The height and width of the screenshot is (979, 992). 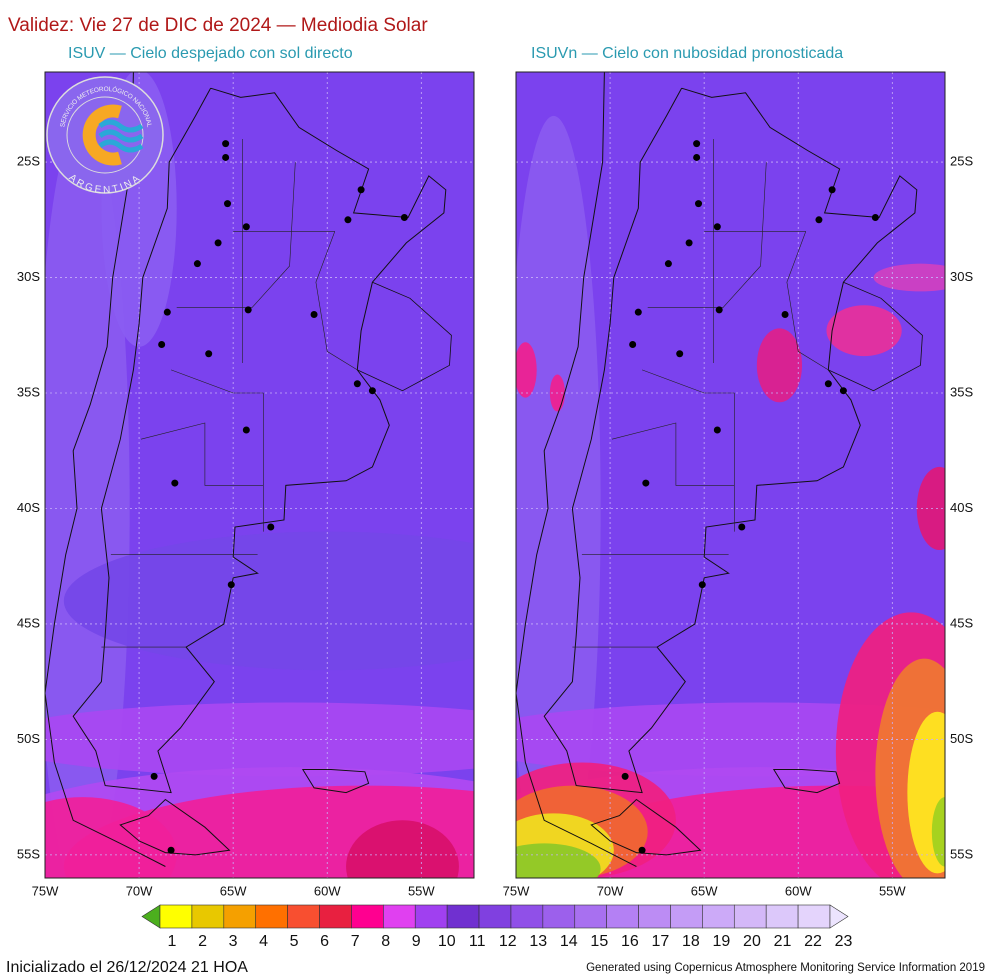 What do you see at coordinates (233, 941) in the screenshot?
I see `colorbar-label: 3` at bounding box center [233, 941].